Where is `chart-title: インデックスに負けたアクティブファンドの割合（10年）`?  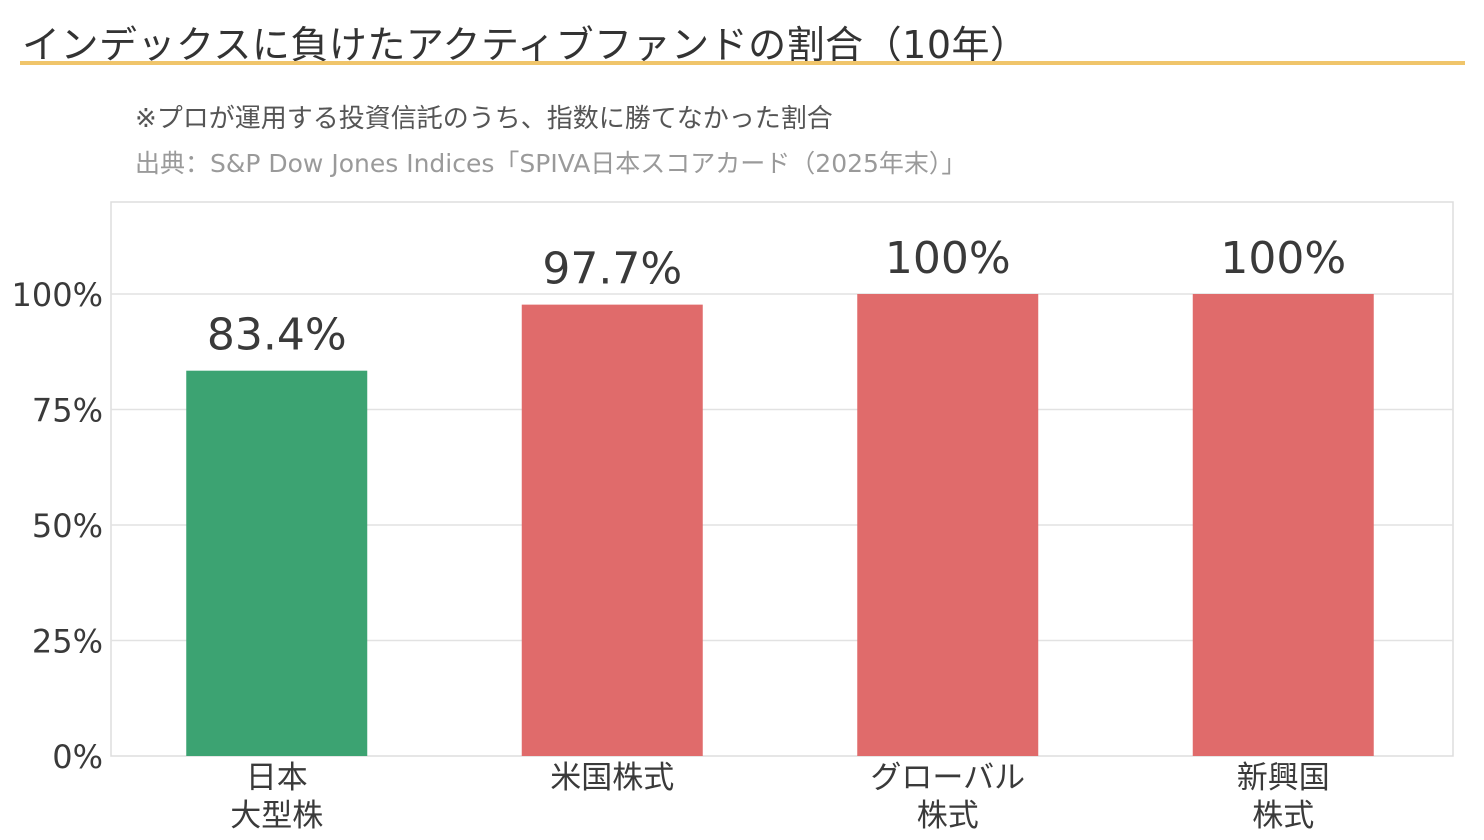
chart-title: インデックスに負けたアクティブファンドの割合（10年） is located at coordinates (525, 45).